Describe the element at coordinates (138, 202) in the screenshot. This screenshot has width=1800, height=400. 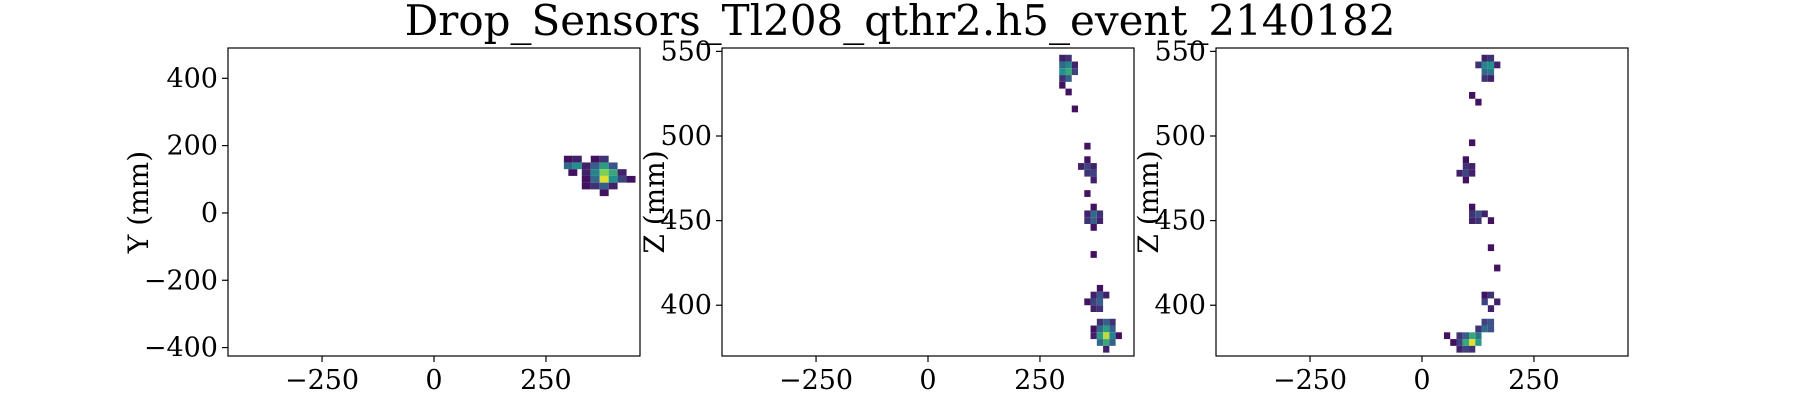
I see `y-axis-label: Y (mm)` at that location.